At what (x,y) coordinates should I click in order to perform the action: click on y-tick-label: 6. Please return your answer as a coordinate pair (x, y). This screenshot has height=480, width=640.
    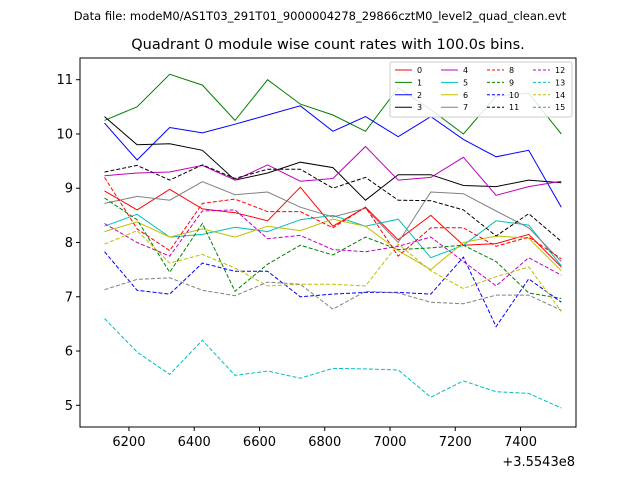
    Looking at the image, I should click on (69, 352).